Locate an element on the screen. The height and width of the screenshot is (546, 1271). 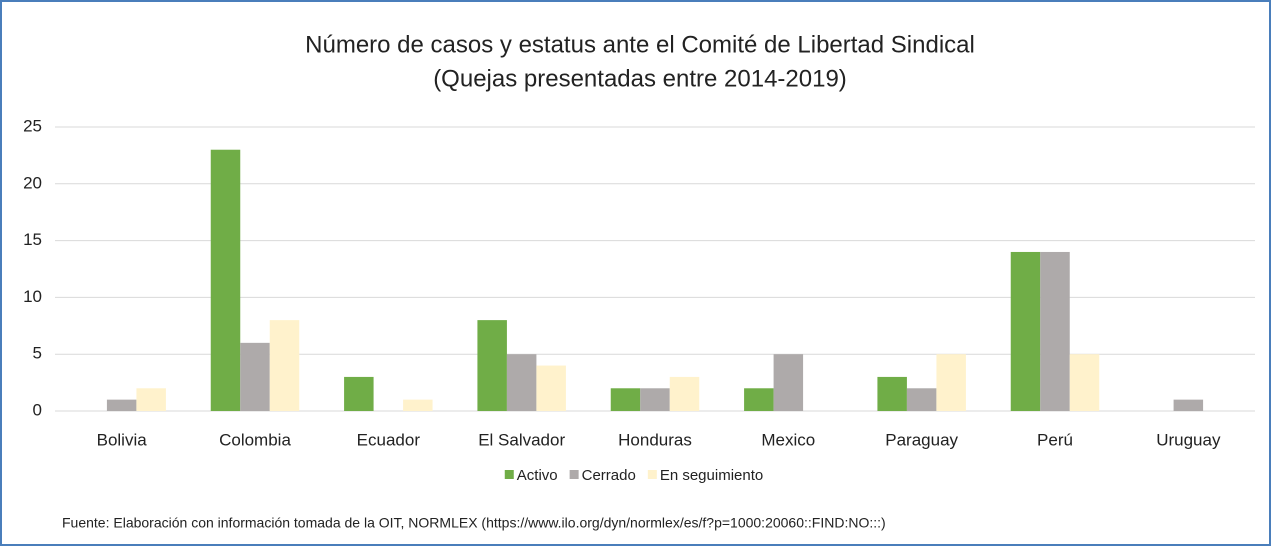
x-tick-label: El Salvador is located at coordinates (521, 439).